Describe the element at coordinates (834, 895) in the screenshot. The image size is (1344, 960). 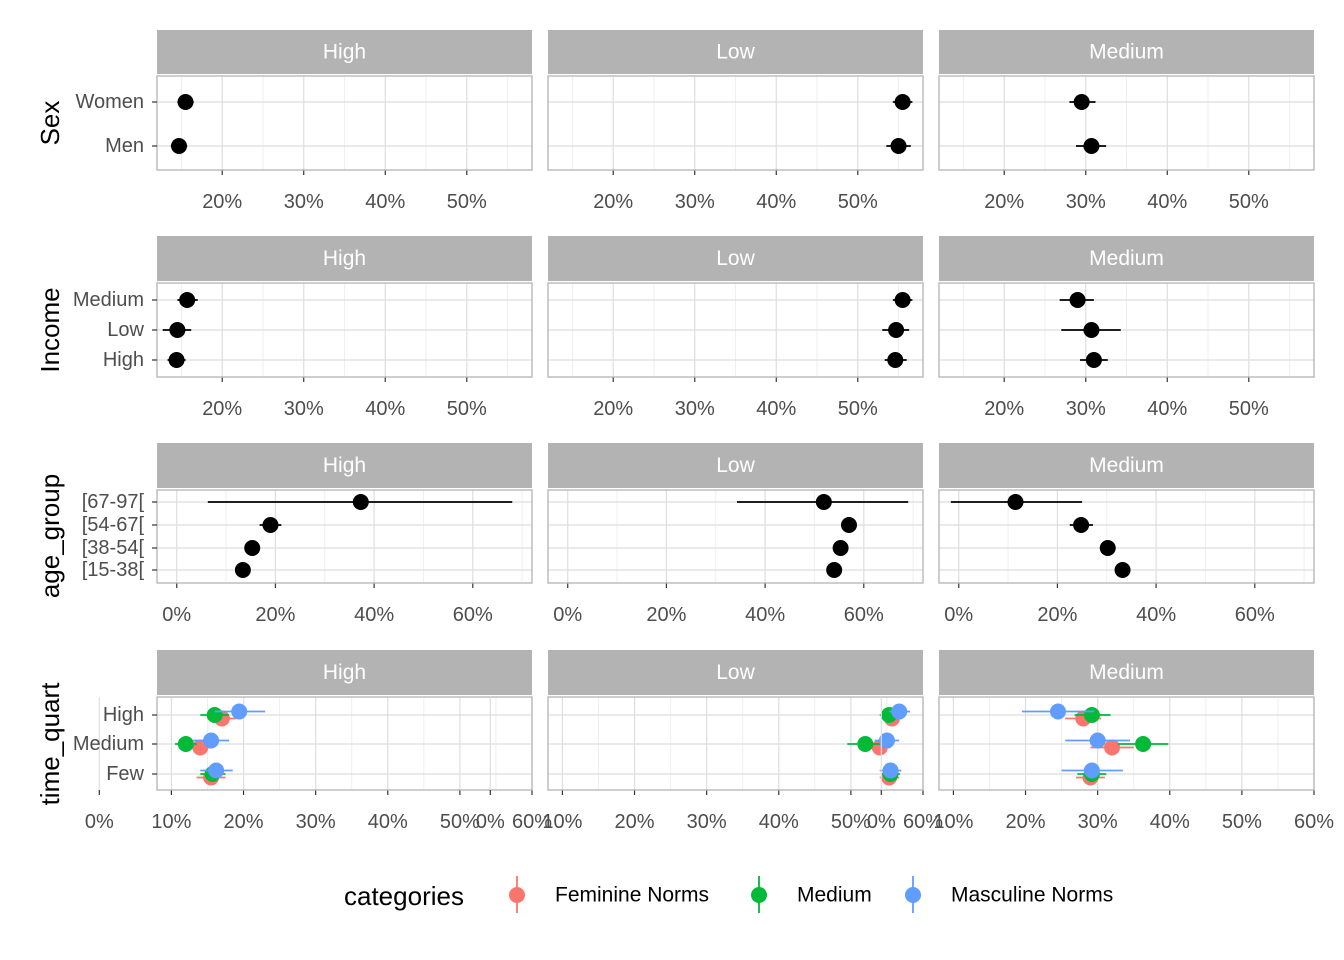
I see `legend-label: Medium` at that location.